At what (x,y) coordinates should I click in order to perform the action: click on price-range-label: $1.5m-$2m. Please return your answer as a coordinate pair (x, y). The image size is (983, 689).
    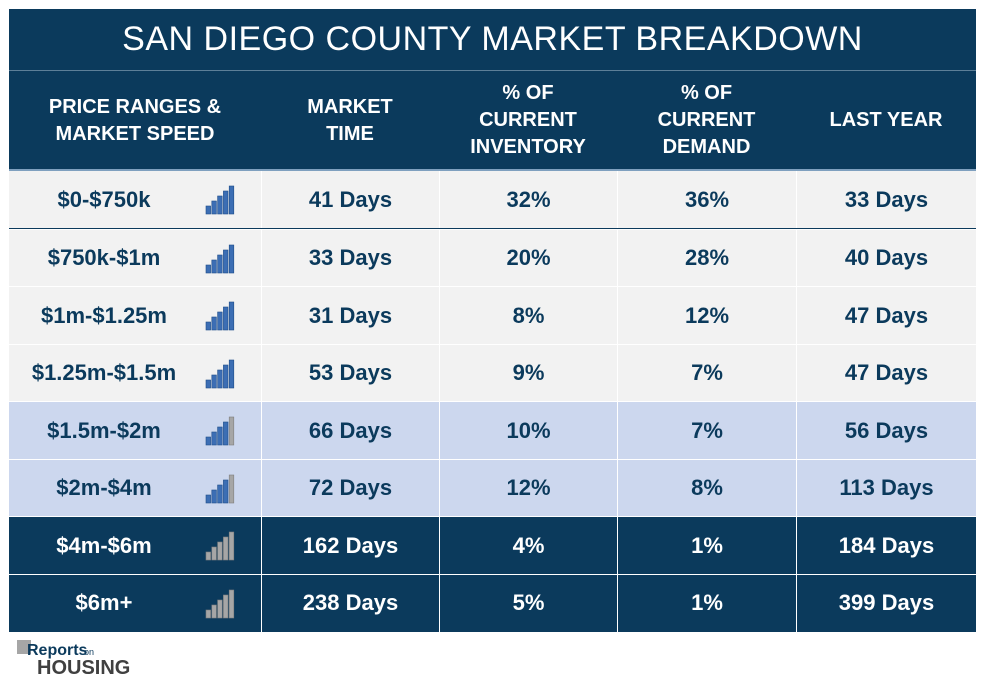
    Looking at the image, I should click on (104, 430).